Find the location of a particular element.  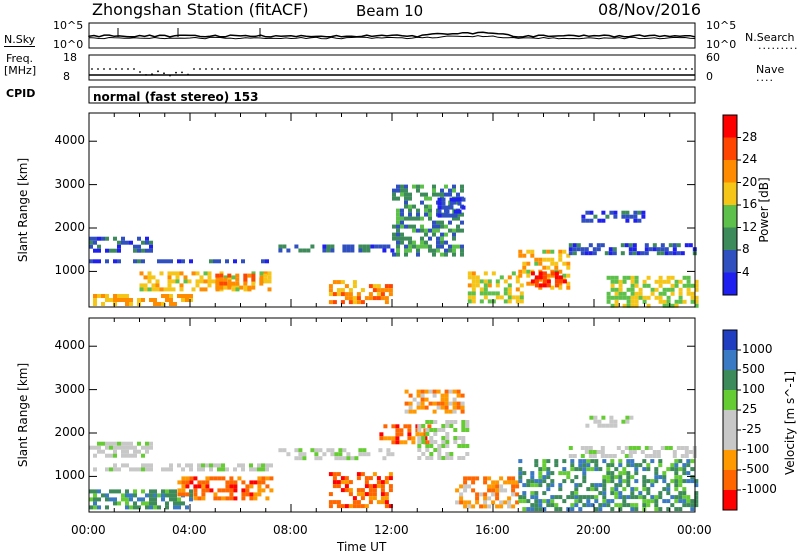

velocity-colorbar-tick-label: 100 is located at coordinates (753, 389).